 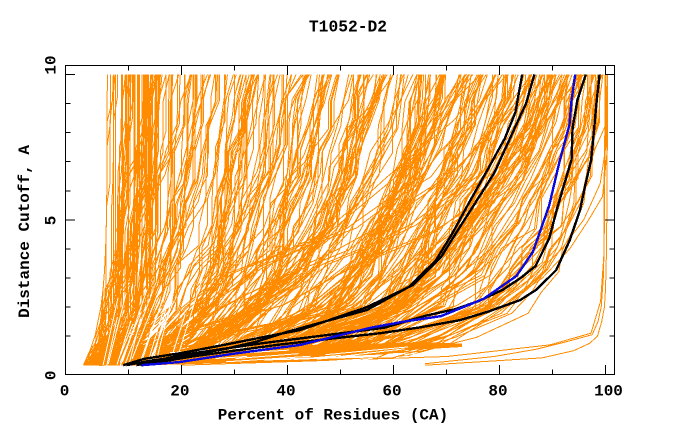 What do you see at coordinates (285, 391) in the screenshot?
I see `svg-text: 40` at bounding box center [285, 391].